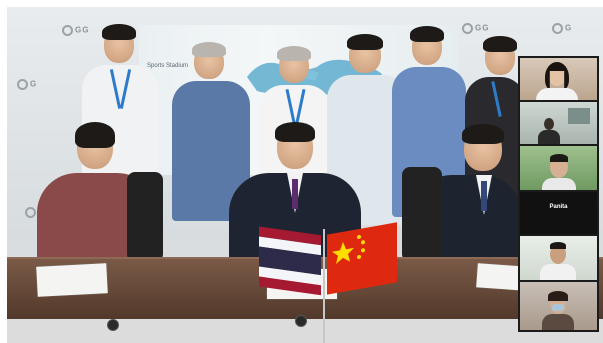  I want to click on chair-right, so click(422, 214).